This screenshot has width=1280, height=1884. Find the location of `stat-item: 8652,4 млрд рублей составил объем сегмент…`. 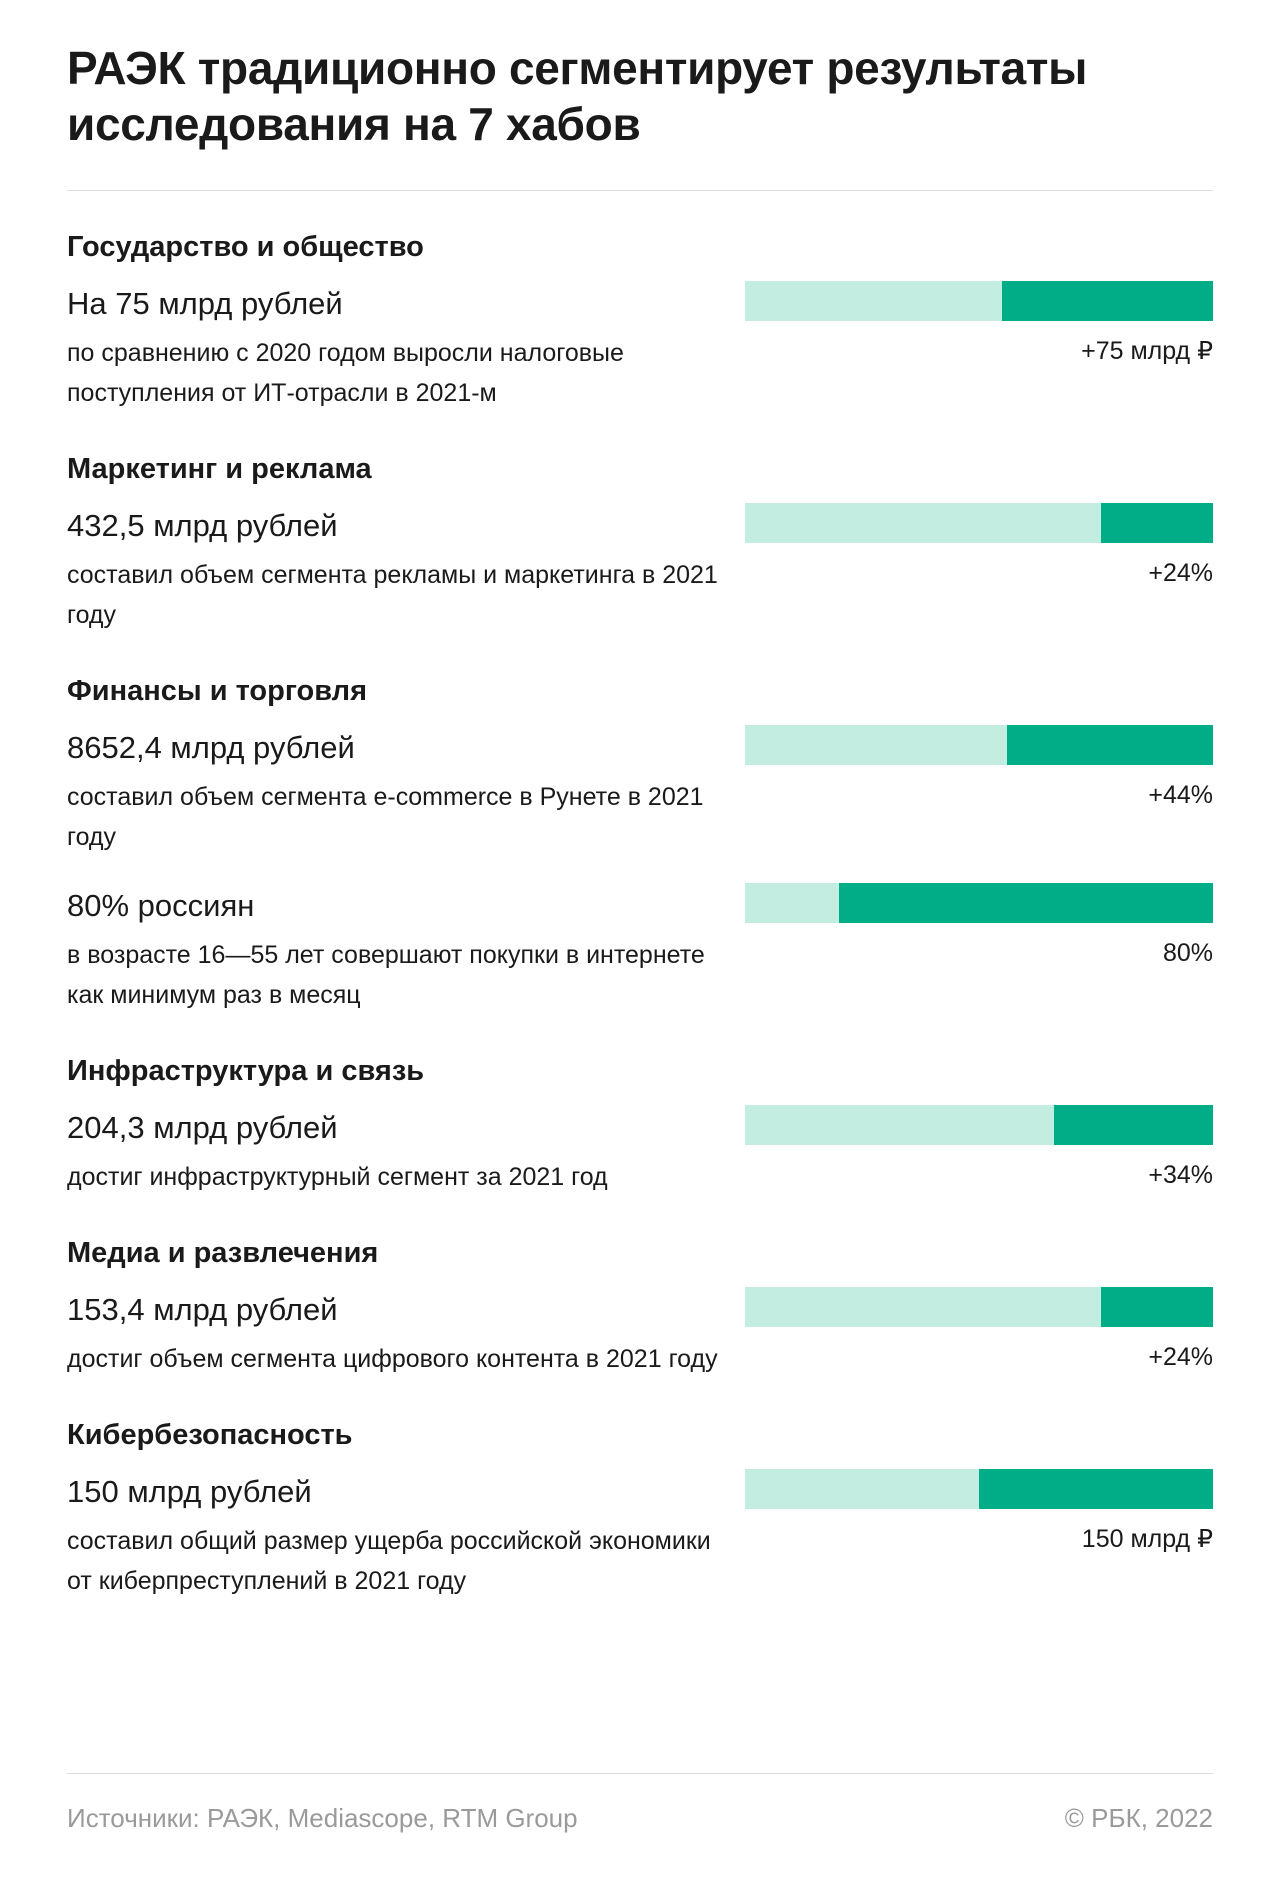

stat-item: 8652,4 млрд рублей составил объем сегмент… is located at coordinates (640, 791).